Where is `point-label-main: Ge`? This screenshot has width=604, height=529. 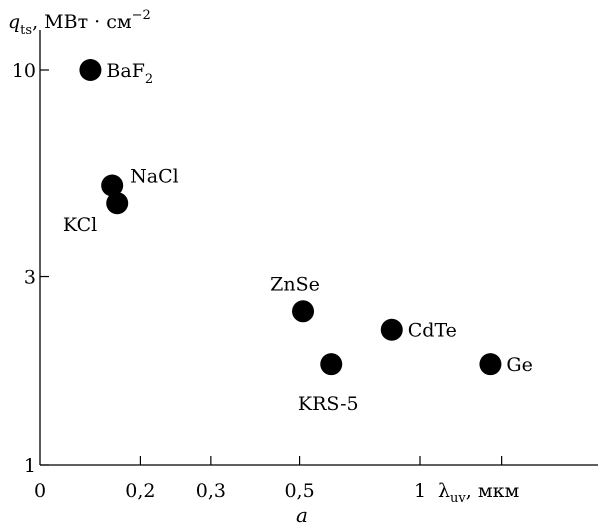 point-label-main: Ge is located at coordinates (519, 365).